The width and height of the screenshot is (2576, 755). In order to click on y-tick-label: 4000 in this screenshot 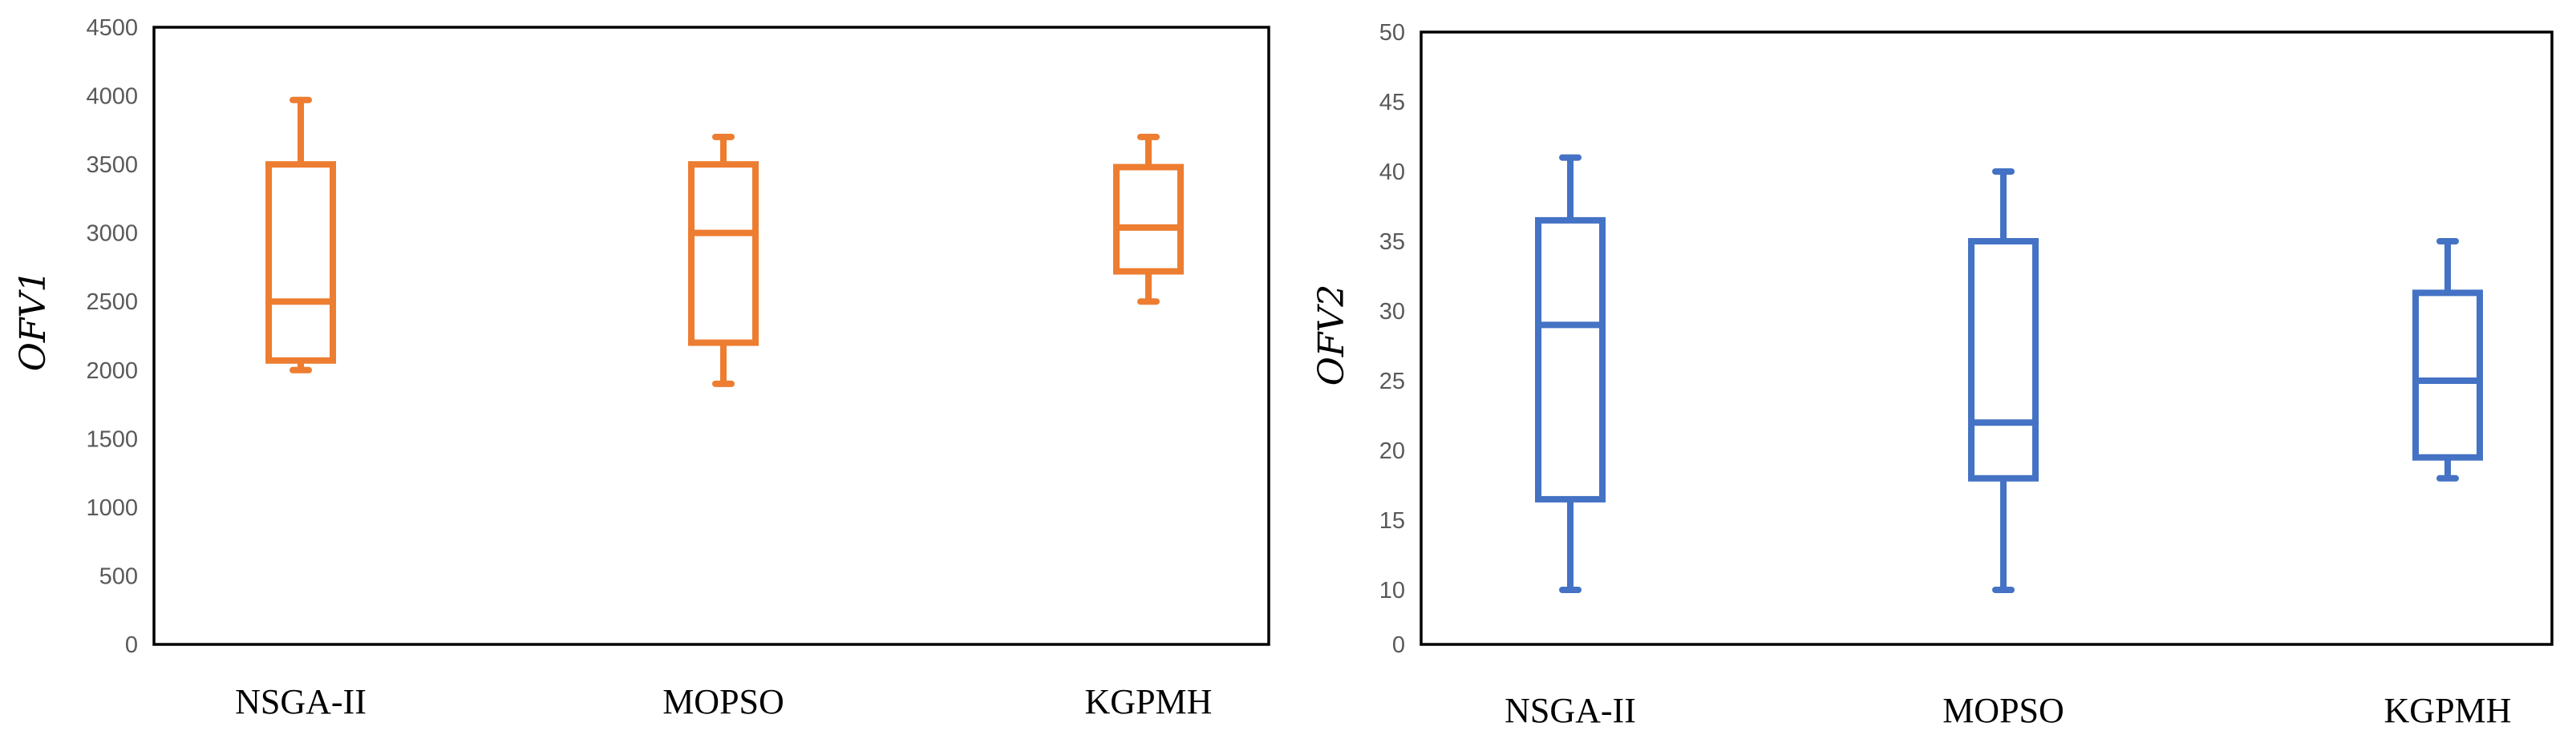, I will do `click(112, 97)`.